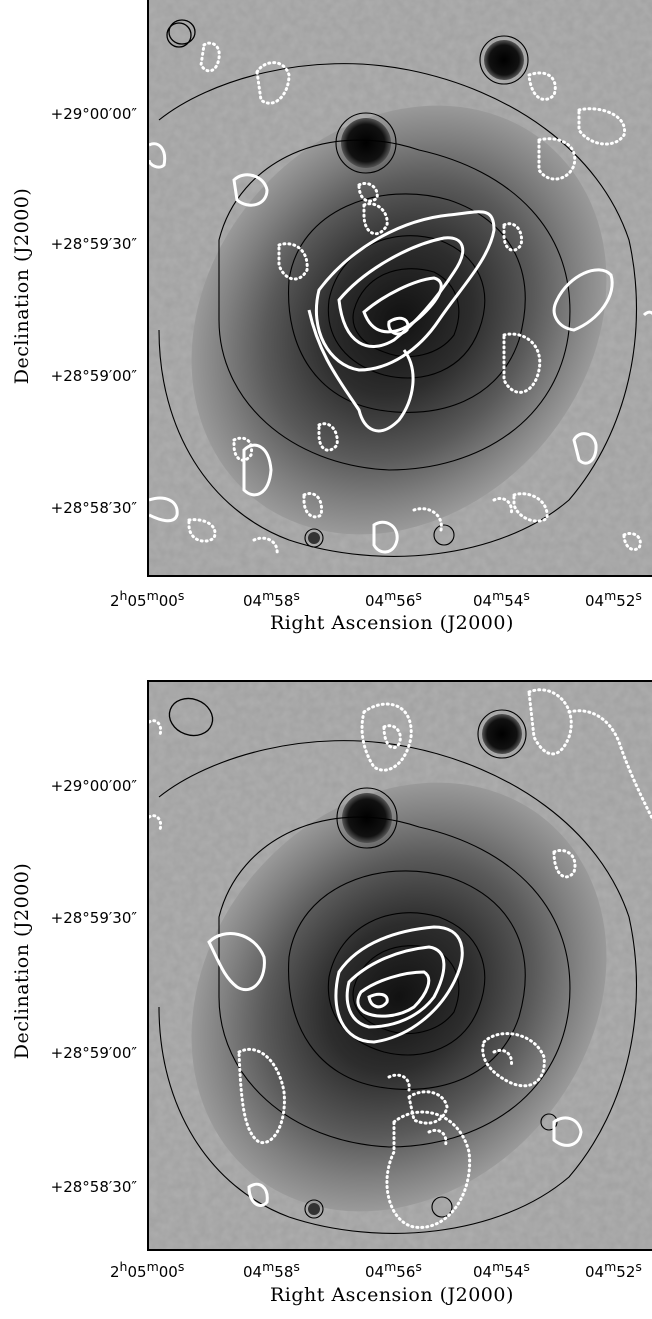  What do you see at coordinates (395, 1066) in the screenshot?
I see `radio-contours-positive` at bounding box center [395, 1066].